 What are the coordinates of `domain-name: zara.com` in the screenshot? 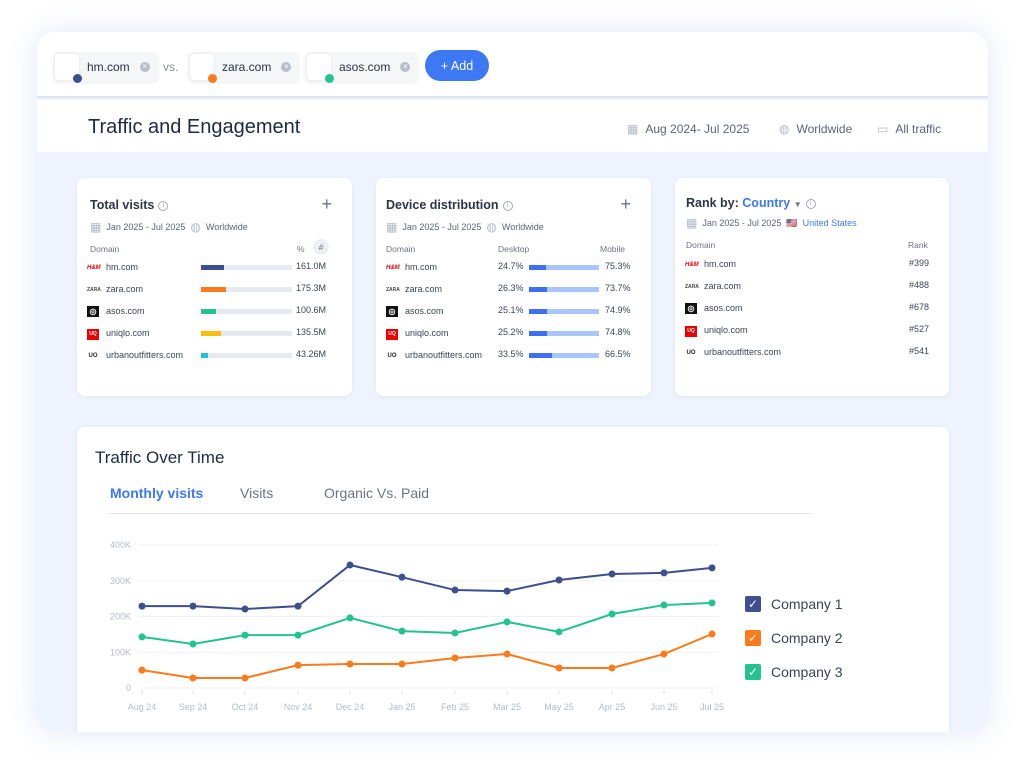 It's located at (723, 286).